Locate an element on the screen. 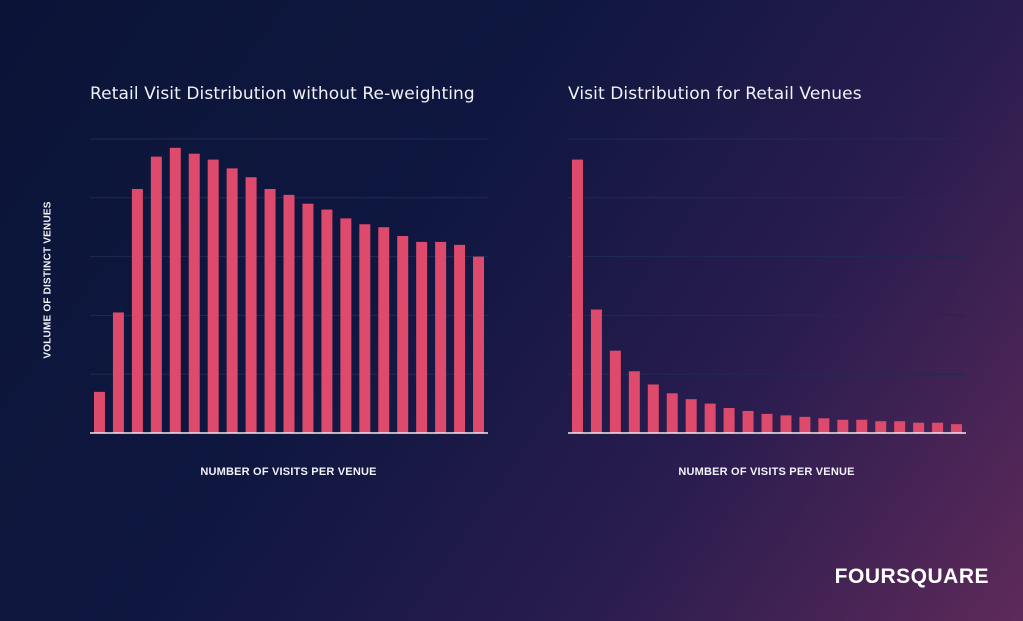  right-chart-x-axis-label: NUMBER OF VISITS PER VENUE is located at coordinates (766, 472).